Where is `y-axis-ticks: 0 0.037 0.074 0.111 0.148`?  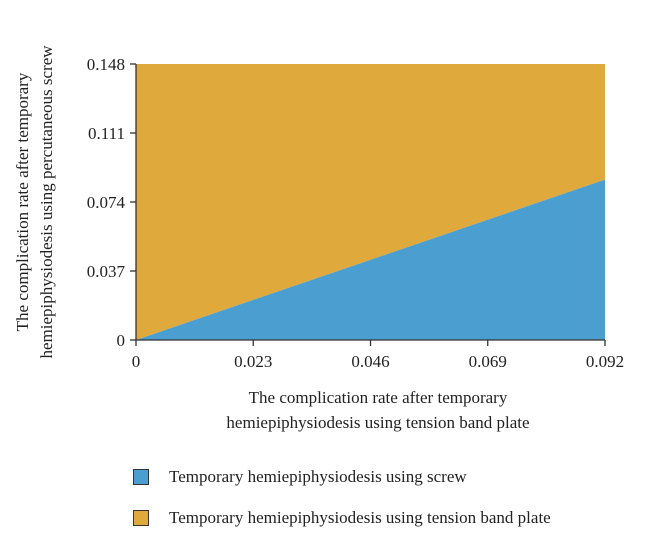 y-axis-ticks: 0 0.037 0.074 0.111 0.148 is located at coordinates (111, 202).